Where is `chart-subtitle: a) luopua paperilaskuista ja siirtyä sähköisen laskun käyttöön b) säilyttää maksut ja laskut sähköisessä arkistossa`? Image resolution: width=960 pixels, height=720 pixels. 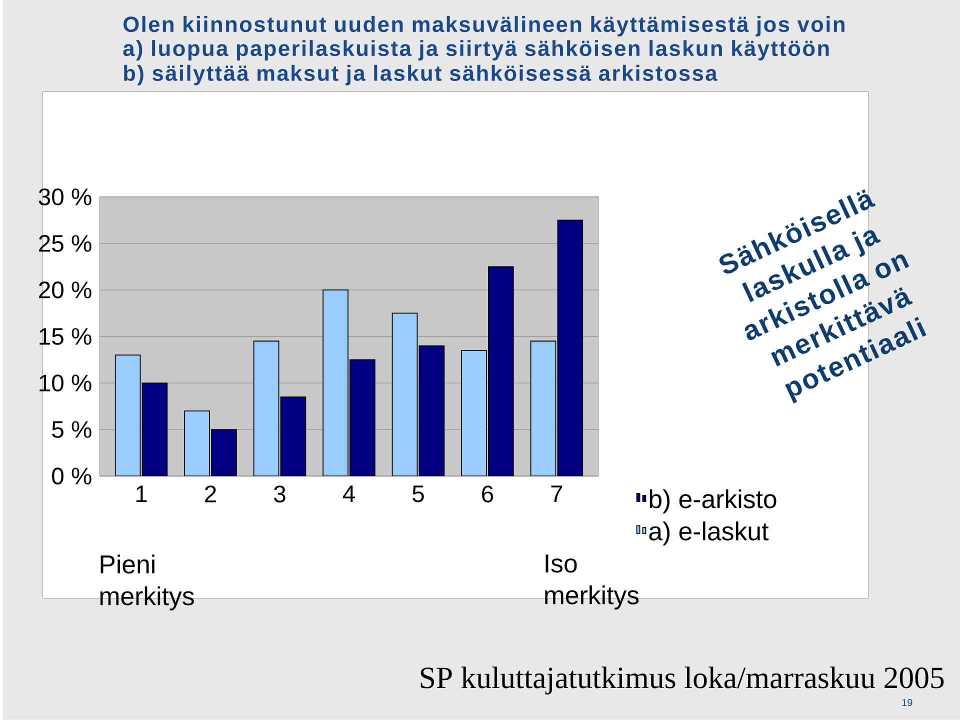
chart-subtitle: a) luopua paperilaskuista ja siirtyä sähköisen laskun käyttöön b) säilyttää maksut ja laskut sähköisessä arkistossa is located at coordinates (476, 63).